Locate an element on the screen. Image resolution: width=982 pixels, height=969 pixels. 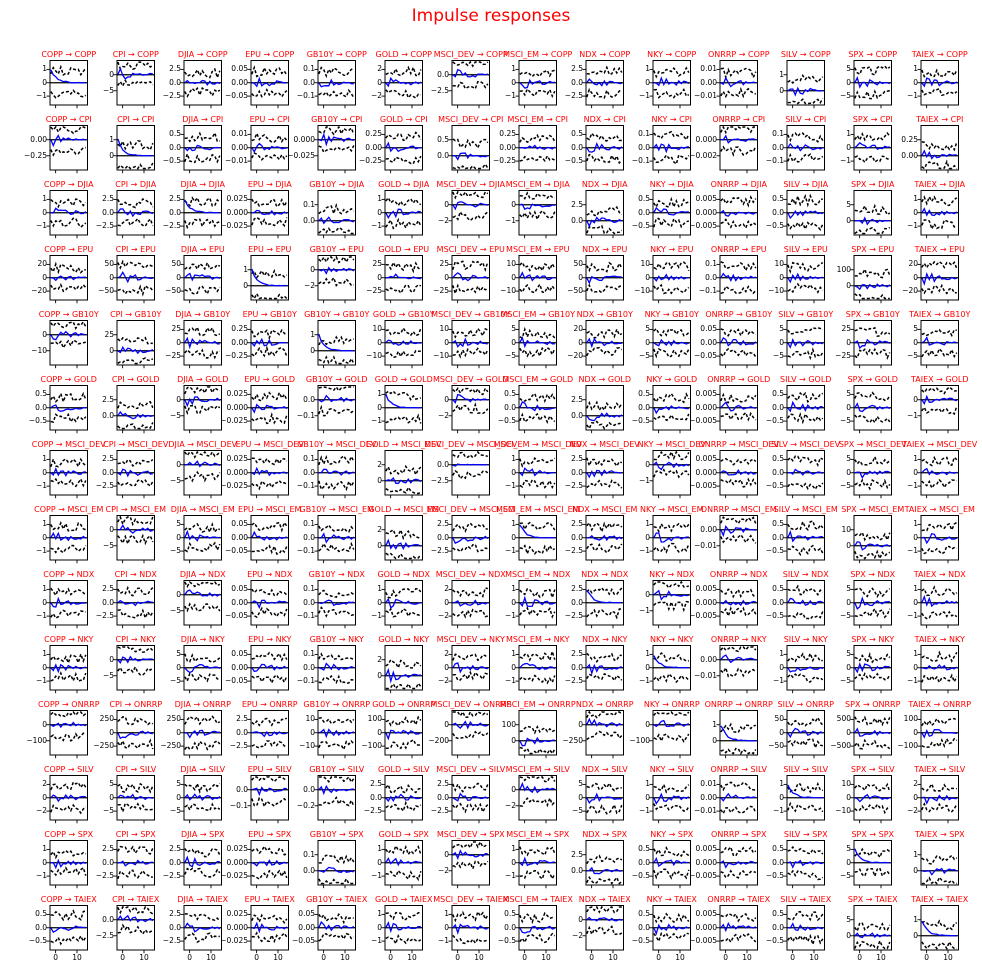
subplot-title: SPX → CPI is located at coordinates (872, 119).